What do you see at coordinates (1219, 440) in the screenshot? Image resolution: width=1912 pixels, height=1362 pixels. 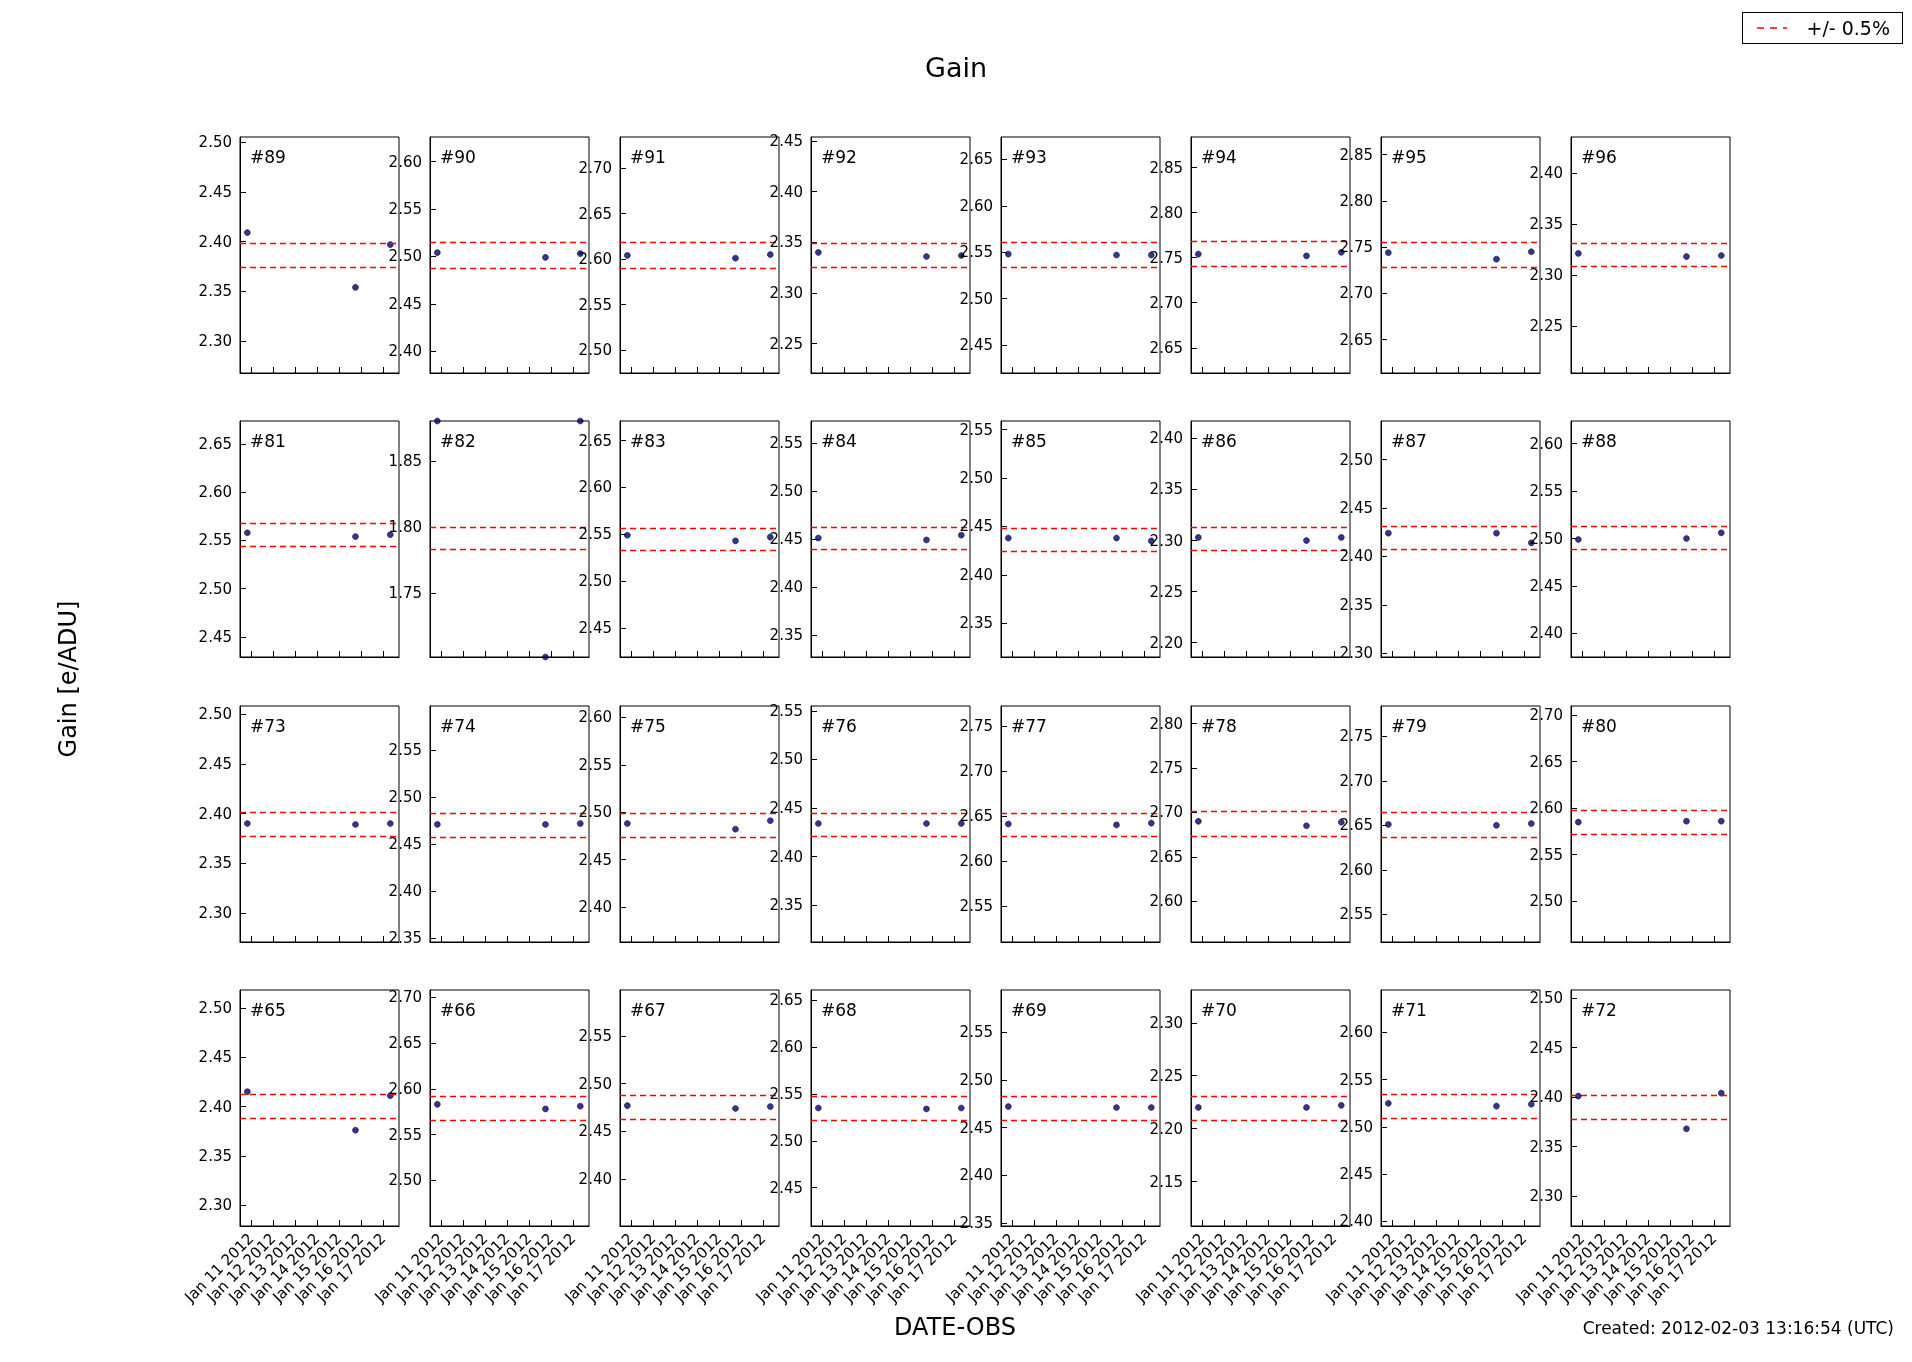 I see `text: #86` at bounding box center [1219, 440].